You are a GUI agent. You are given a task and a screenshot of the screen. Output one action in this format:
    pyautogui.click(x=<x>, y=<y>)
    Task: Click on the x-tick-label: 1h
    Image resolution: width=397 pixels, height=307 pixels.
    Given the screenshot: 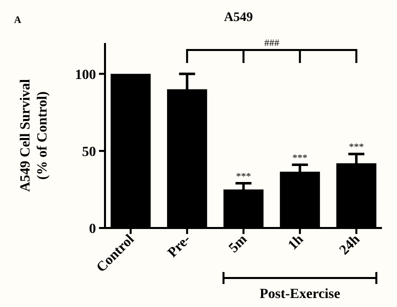 What is the action you would take?
    pyautogui.click(x=296, y=243)
    